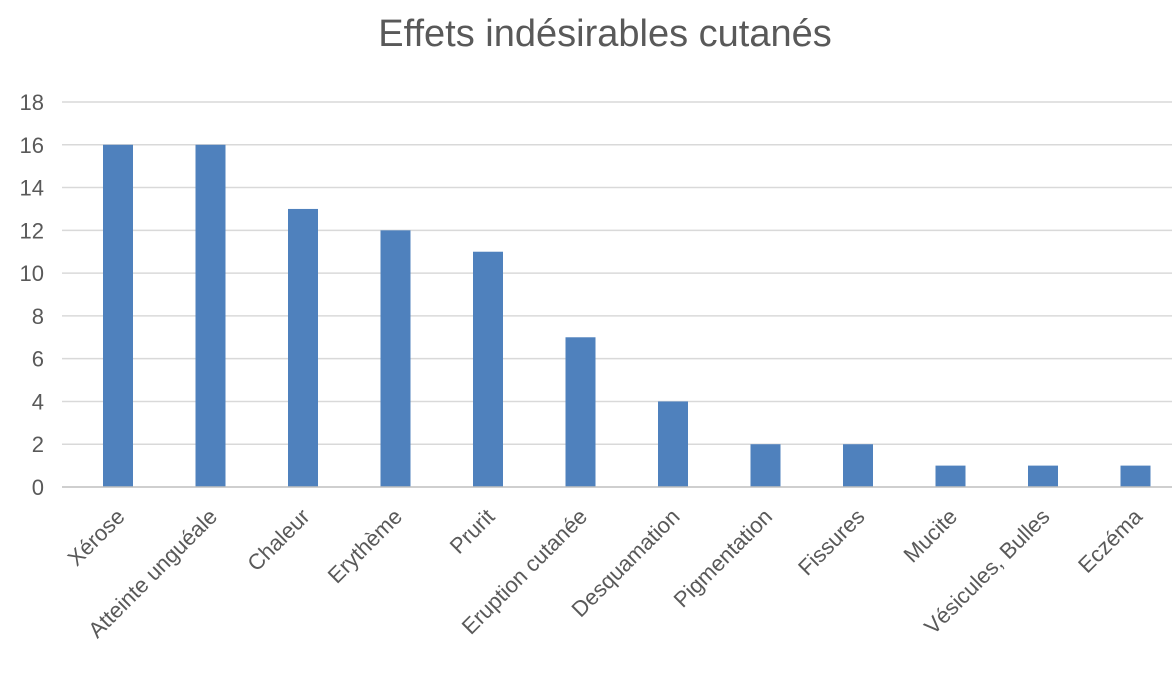  I want to click on x-tick-label: Eczéma, so click(1110, 540).